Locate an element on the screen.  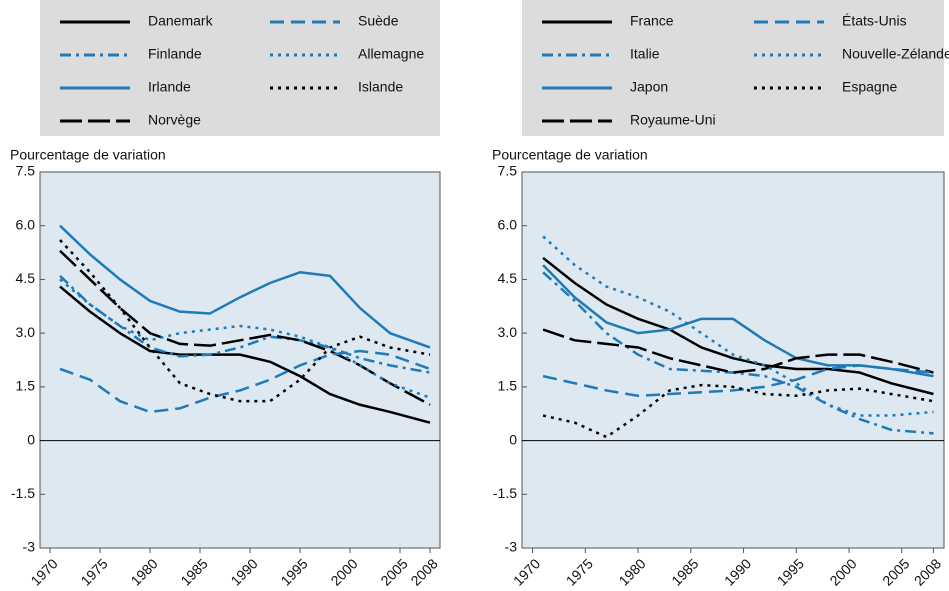
legend-label: Finlande is located at coordinates (175, 54).